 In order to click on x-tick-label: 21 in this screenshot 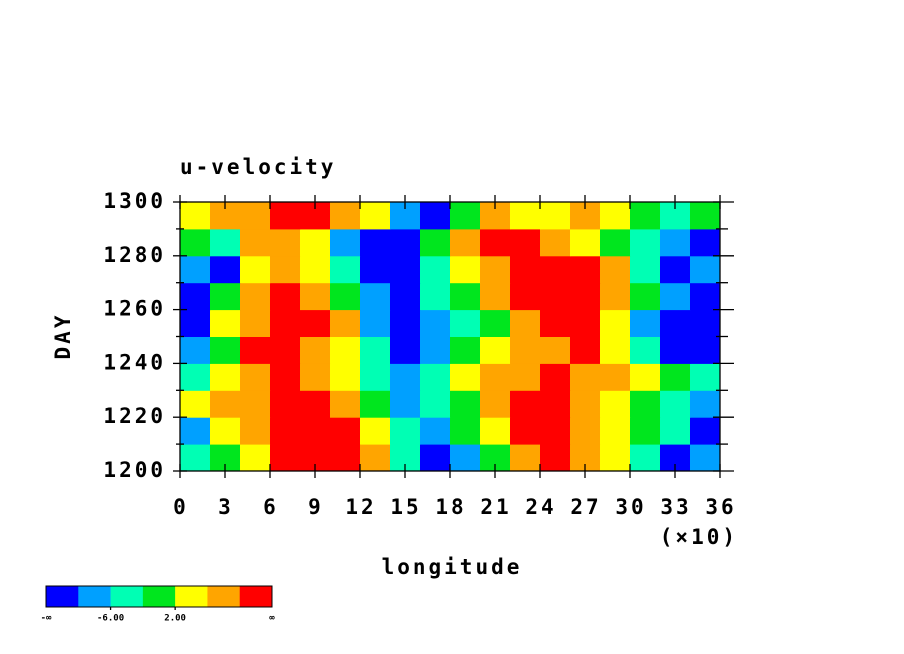, I will do `click(495, 507)`.